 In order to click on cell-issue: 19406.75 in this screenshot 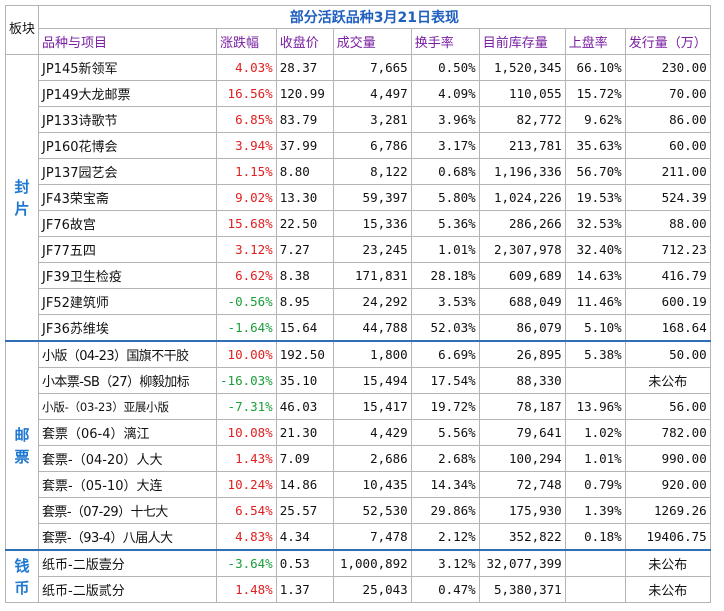, I will do `click(667, 537)`.